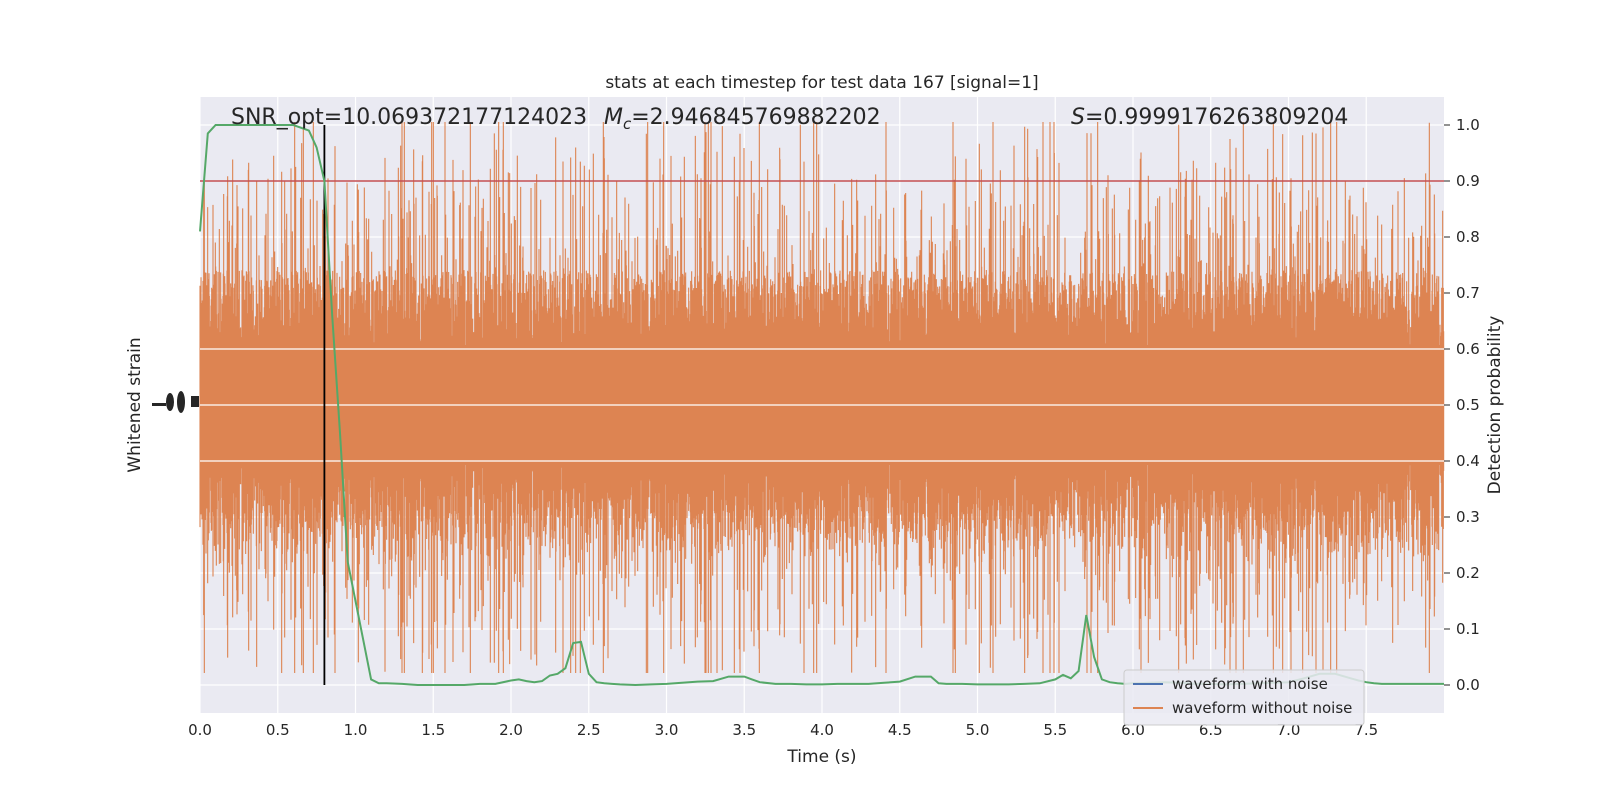  Describe the element at coordinates (667, 730) in the screenshot. I see `x-tick-label: 3.0` at that location.